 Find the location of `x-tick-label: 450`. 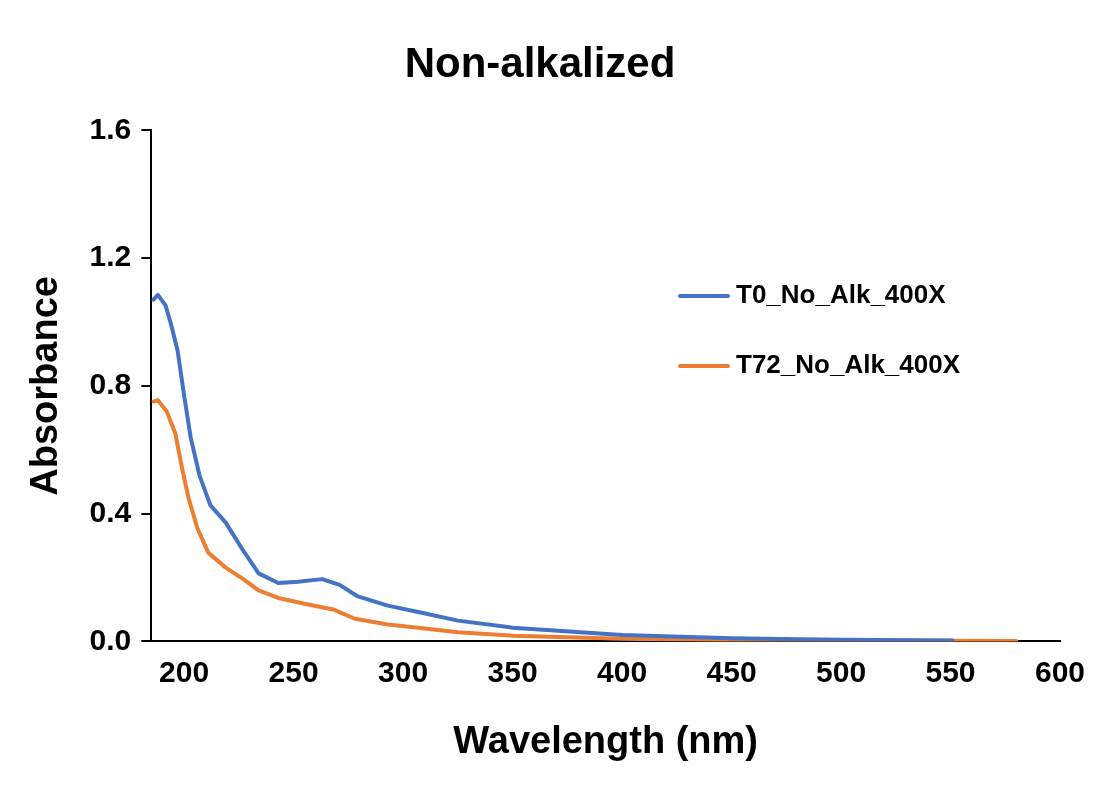

x-tick-label: 450 is located at coordinates (731, 671).